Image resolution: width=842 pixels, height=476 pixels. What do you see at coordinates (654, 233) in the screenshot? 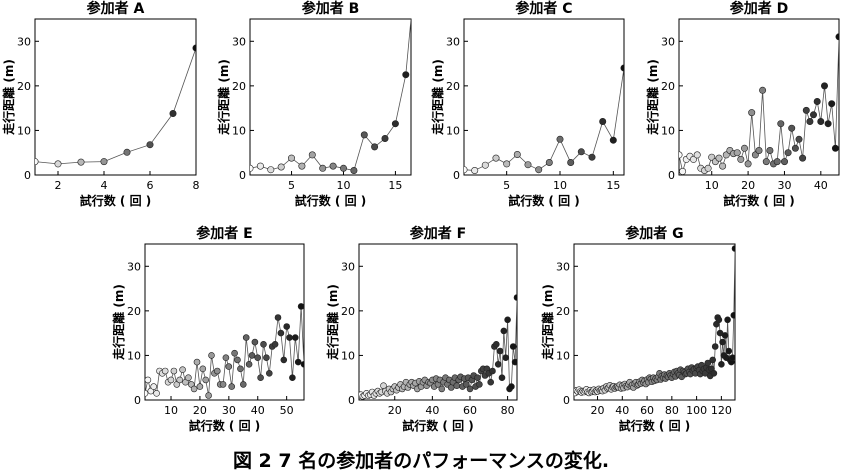
I see `chart-title: 参加者 G` at bounding box center [654, 233].